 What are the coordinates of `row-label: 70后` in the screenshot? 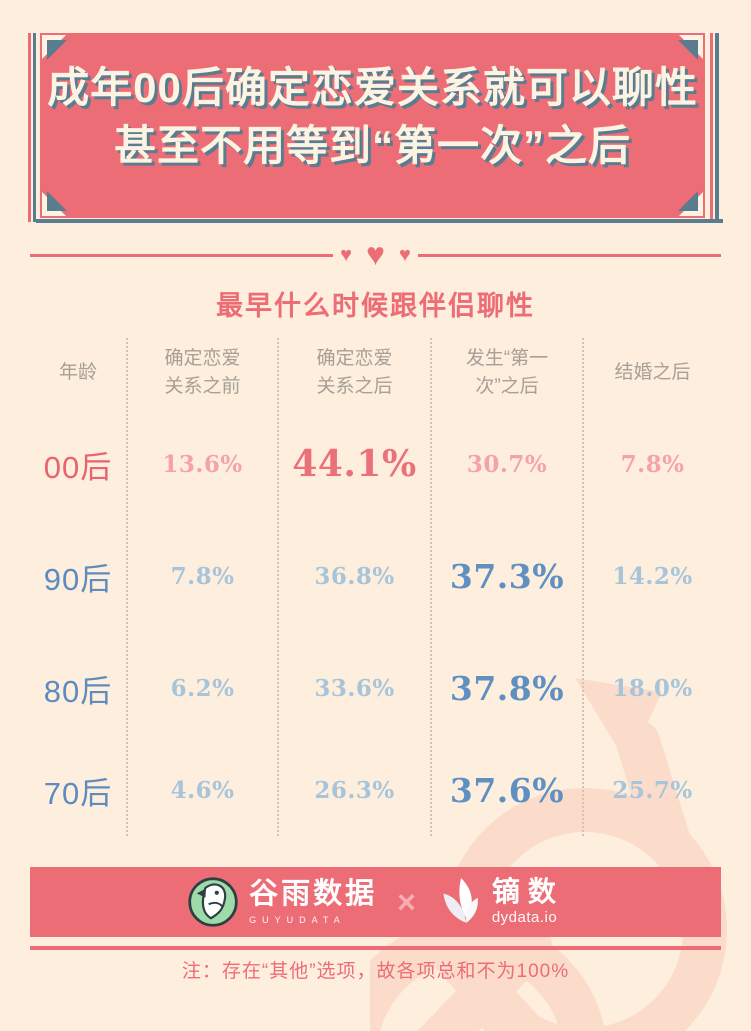 It's located at (78, 793).